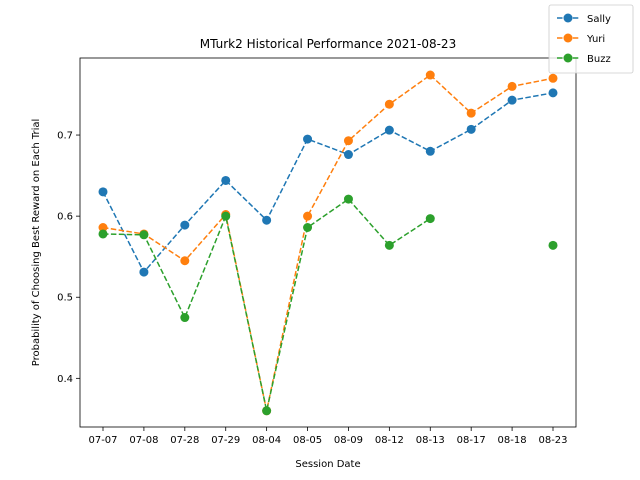  I want to click on legend-label: Sally, so click(599, 19).